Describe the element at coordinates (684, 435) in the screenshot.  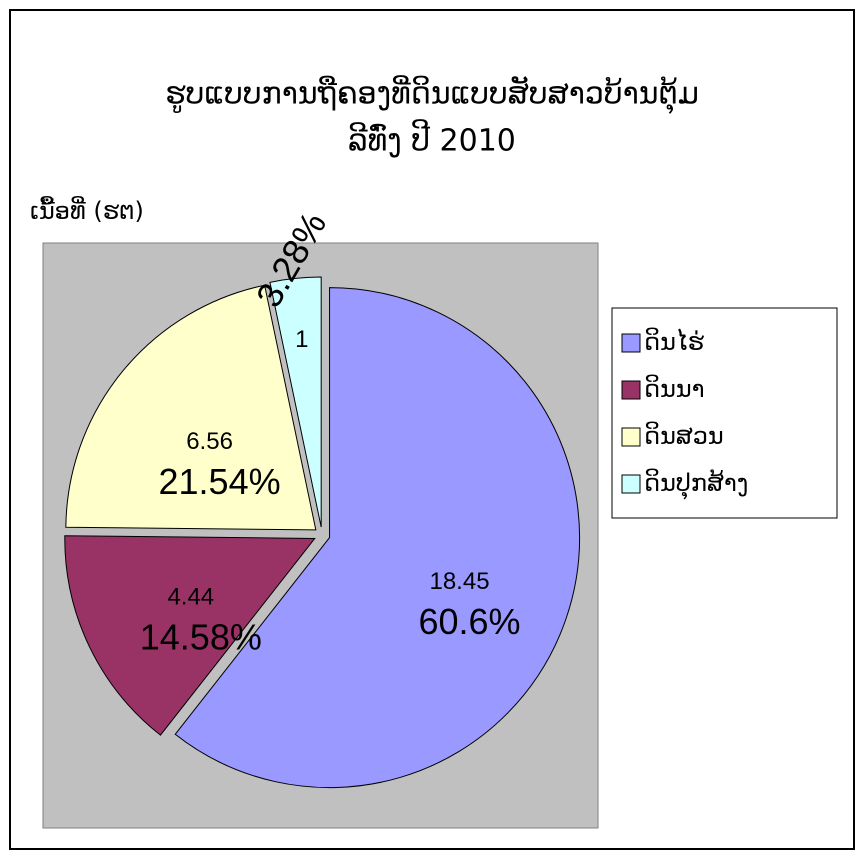
I see `legend-label: ດິນສວນ` at that location.